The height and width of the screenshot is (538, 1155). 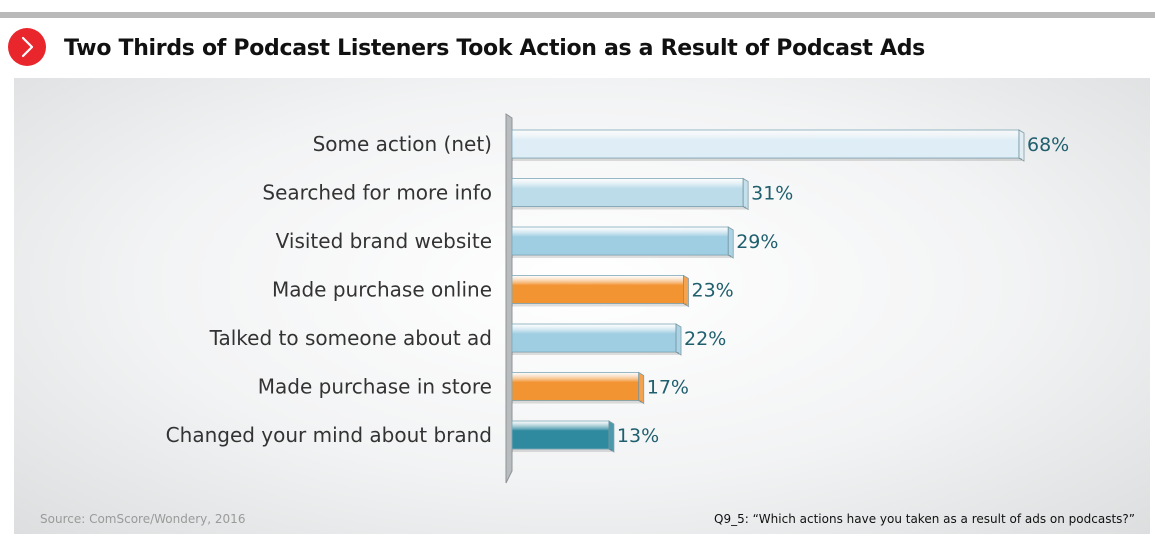 What do you see at coordinates (577, 15) in the screenshot?
I see `top-divider` at bounding box center [577, 15].